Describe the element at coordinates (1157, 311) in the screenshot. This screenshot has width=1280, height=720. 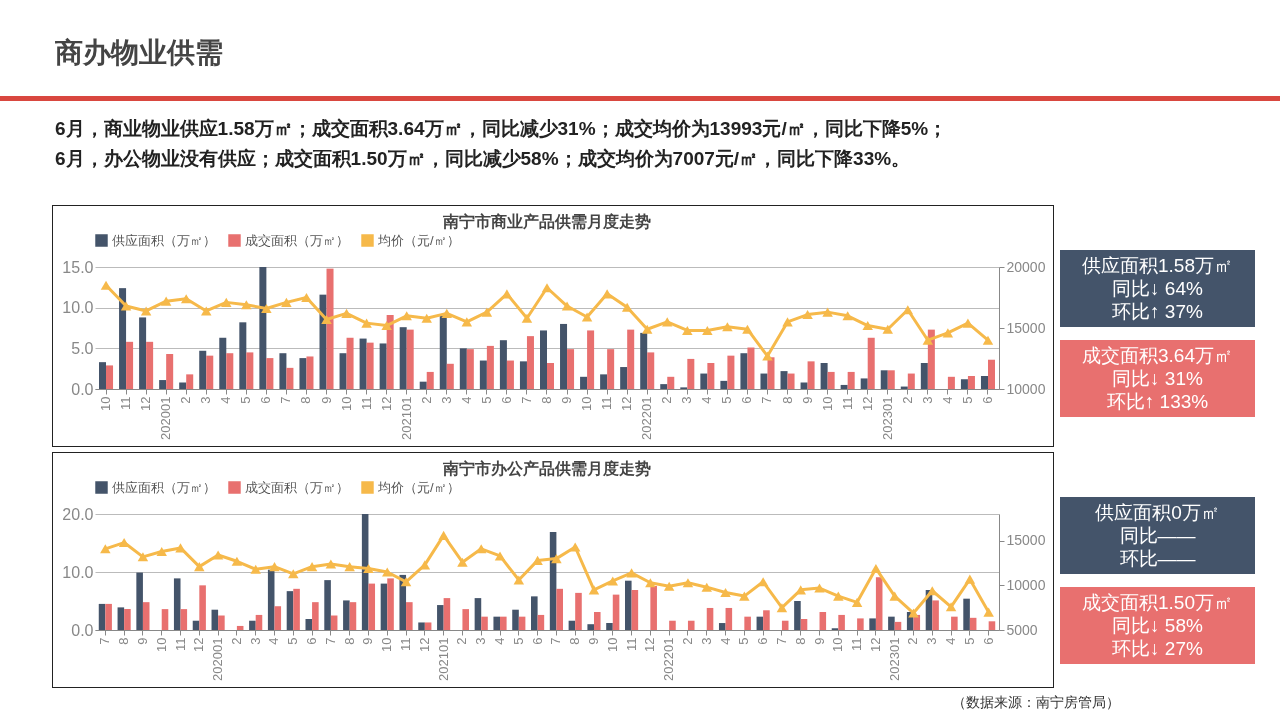
I see `text: 环比↑ 37%` at that location.